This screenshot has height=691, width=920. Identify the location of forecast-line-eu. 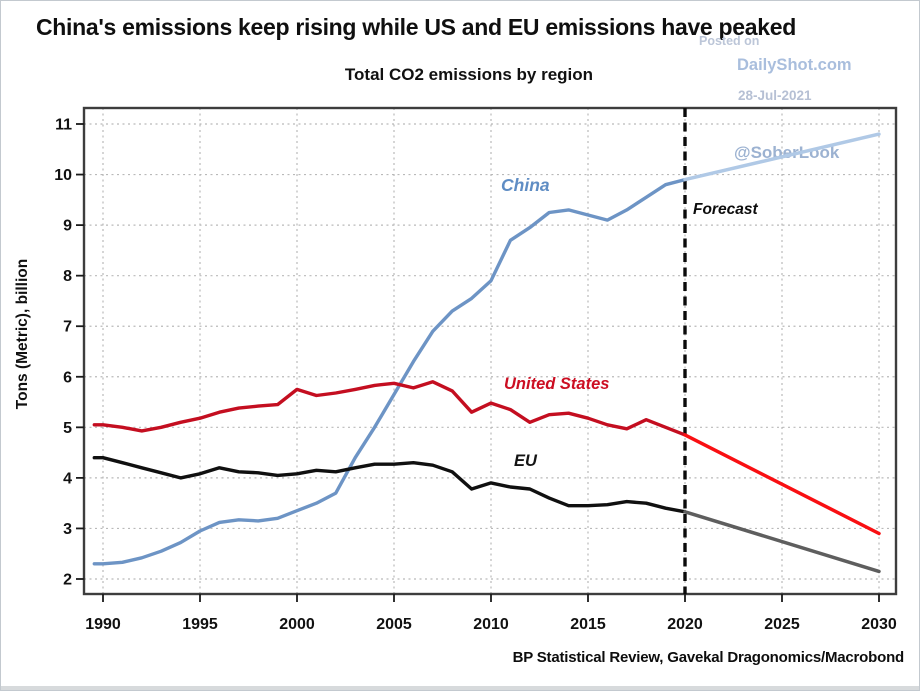
(782, 542).